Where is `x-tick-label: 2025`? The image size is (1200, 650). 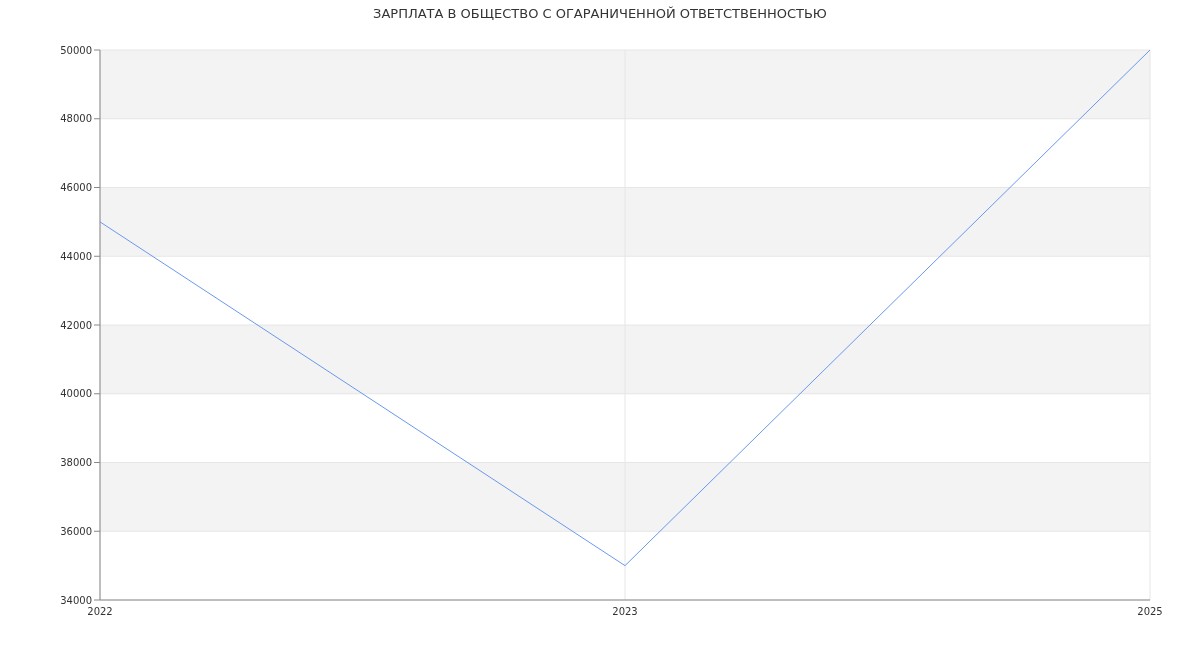 x-tick-label: 2025 is located at coordinates (1150, 612).